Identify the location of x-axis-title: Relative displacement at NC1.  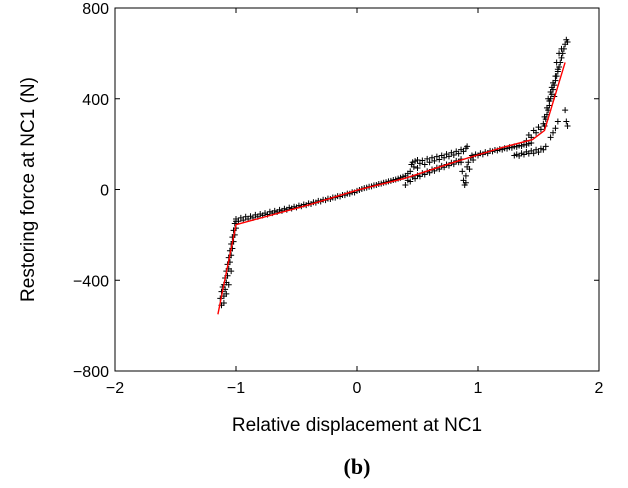
(357, 425).